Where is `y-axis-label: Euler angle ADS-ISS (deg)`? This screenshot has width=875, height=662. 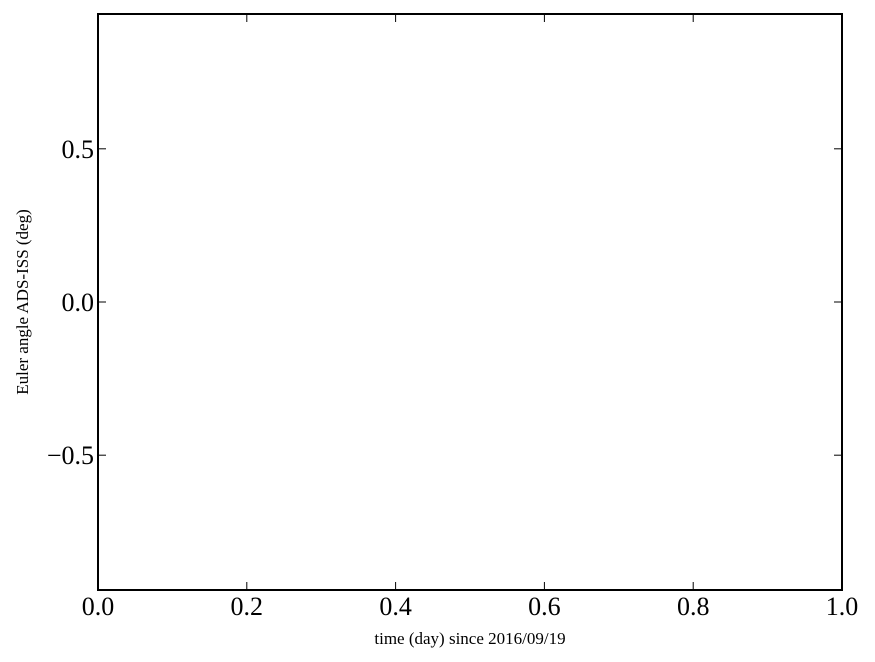
y-axis-label: Euler angle ADS-ISS (deg) is located at coordinates (22, 302).